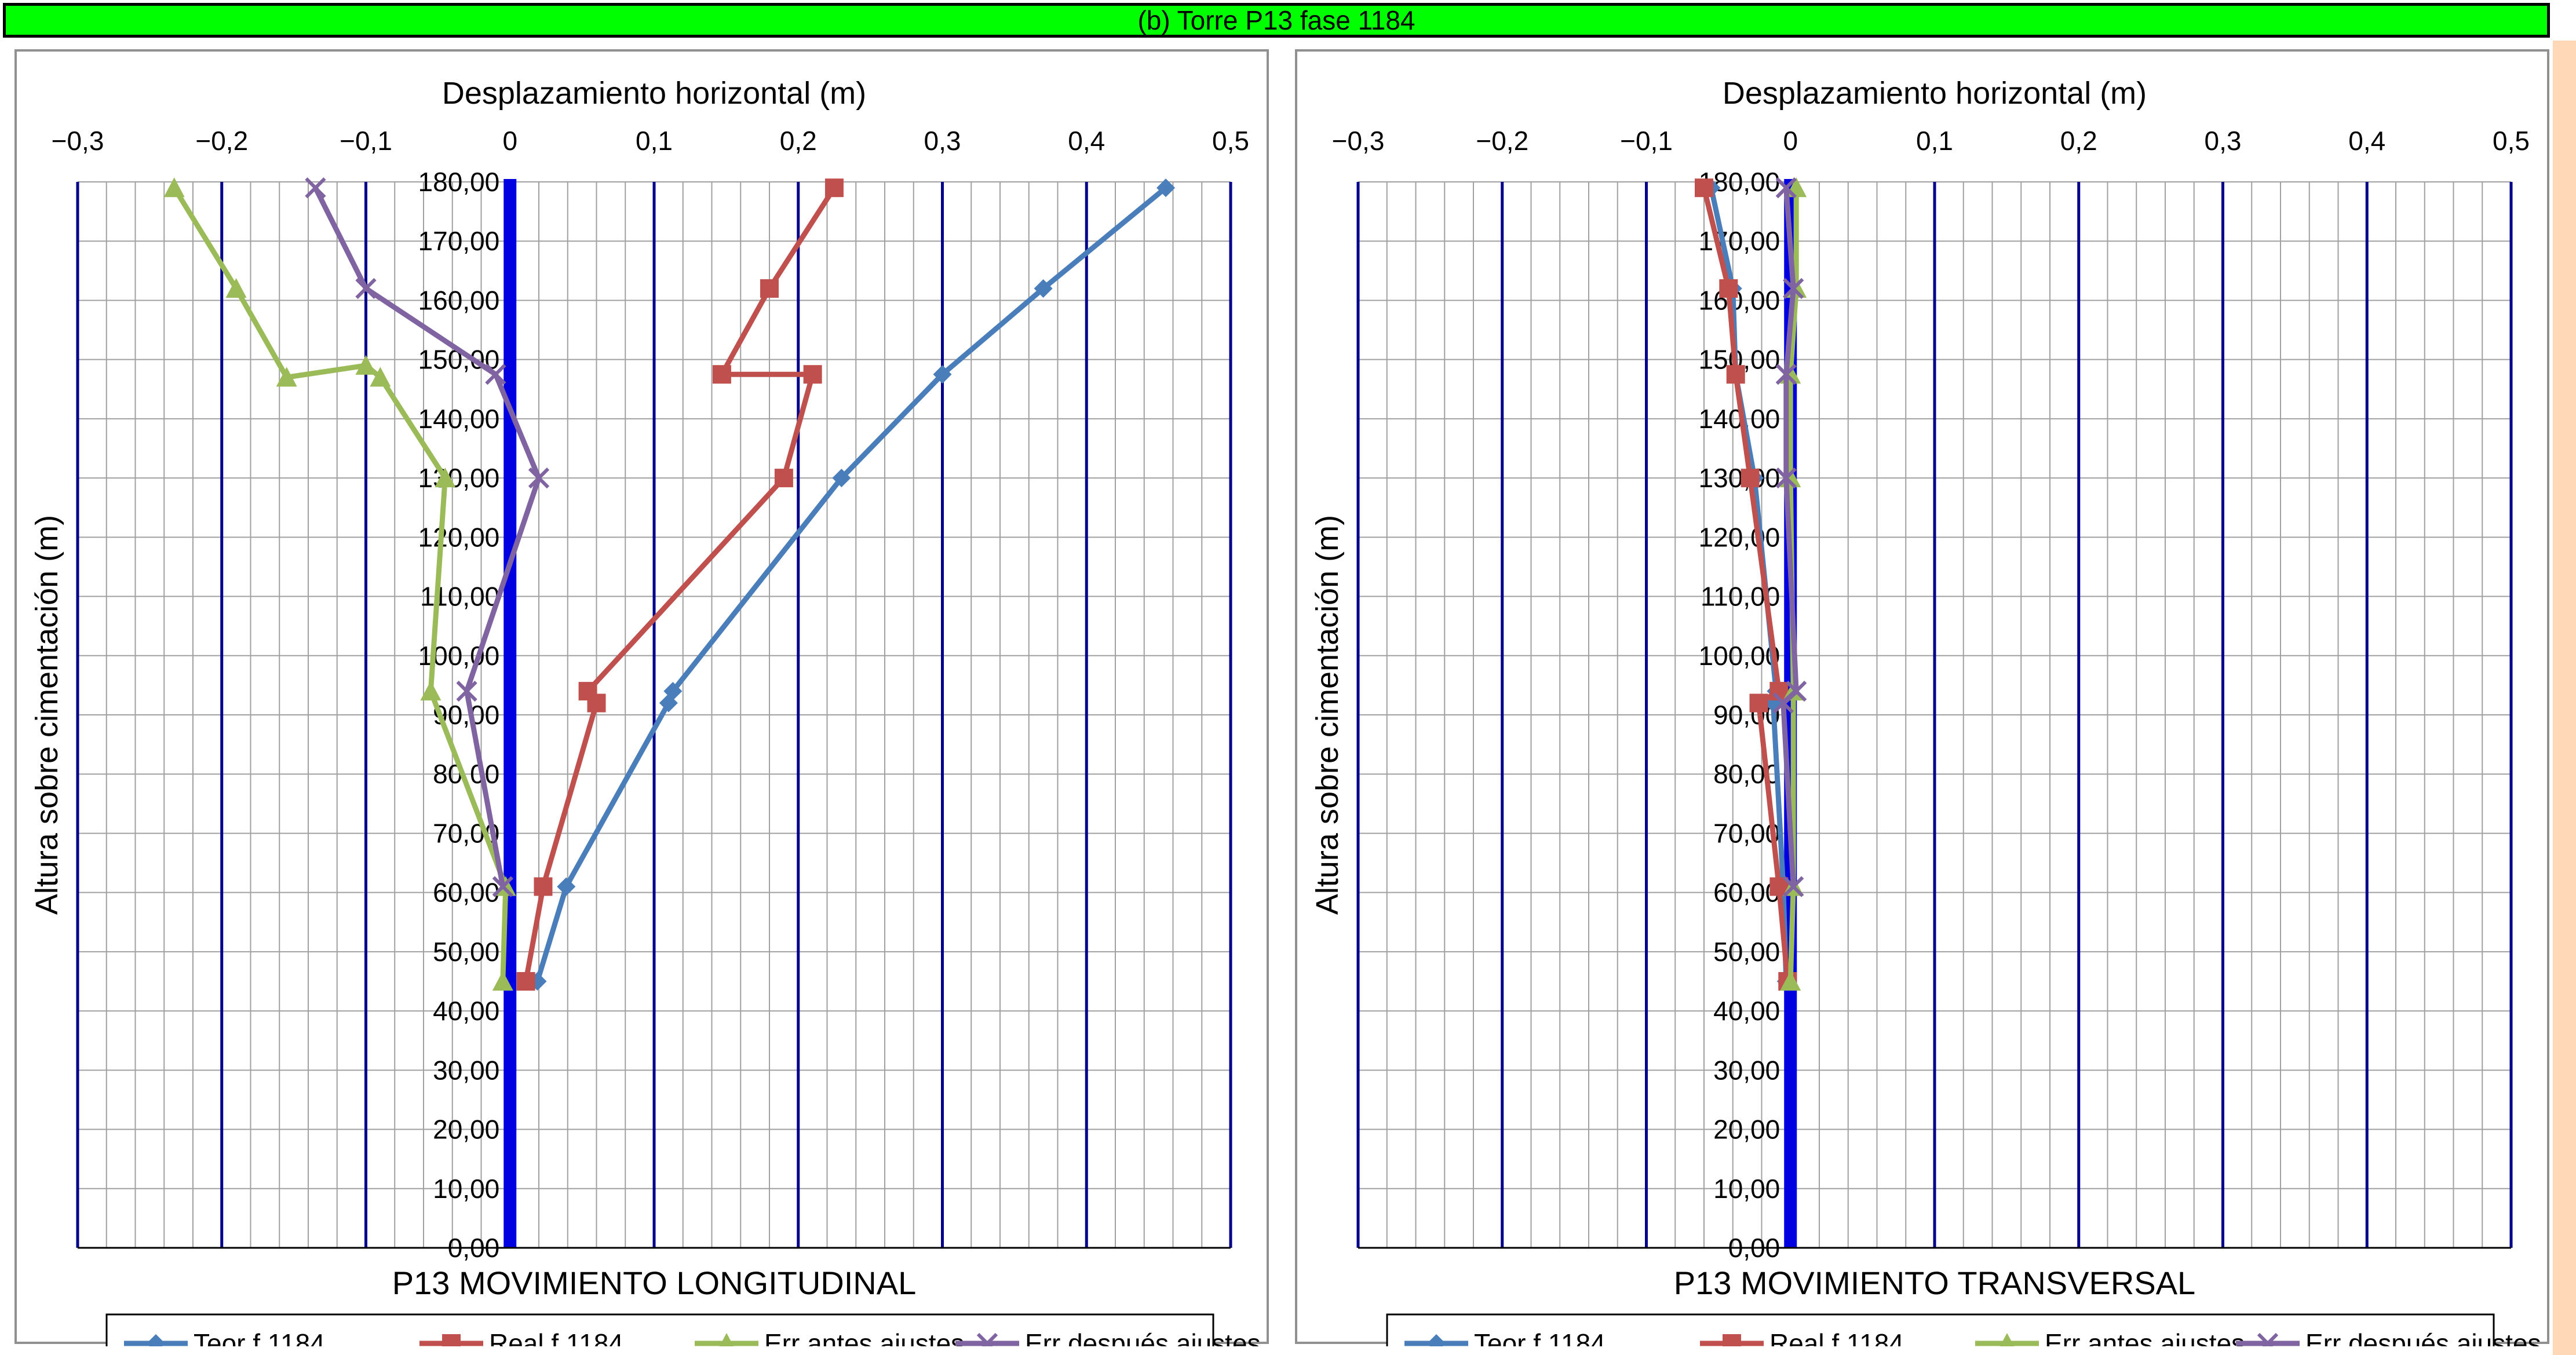  Describe the element at coordinates (654, 1283) in the screenshot. I see `chart-title: P13 MOVIMIENTO LONGITUDINAL` at that location.